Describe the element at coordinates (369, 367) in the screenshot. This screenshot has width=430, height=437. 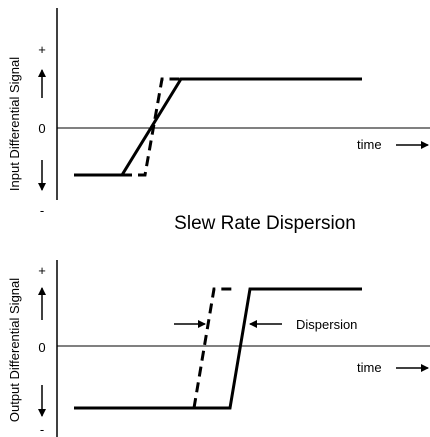
I see `bottom-time-label: time` at that location.